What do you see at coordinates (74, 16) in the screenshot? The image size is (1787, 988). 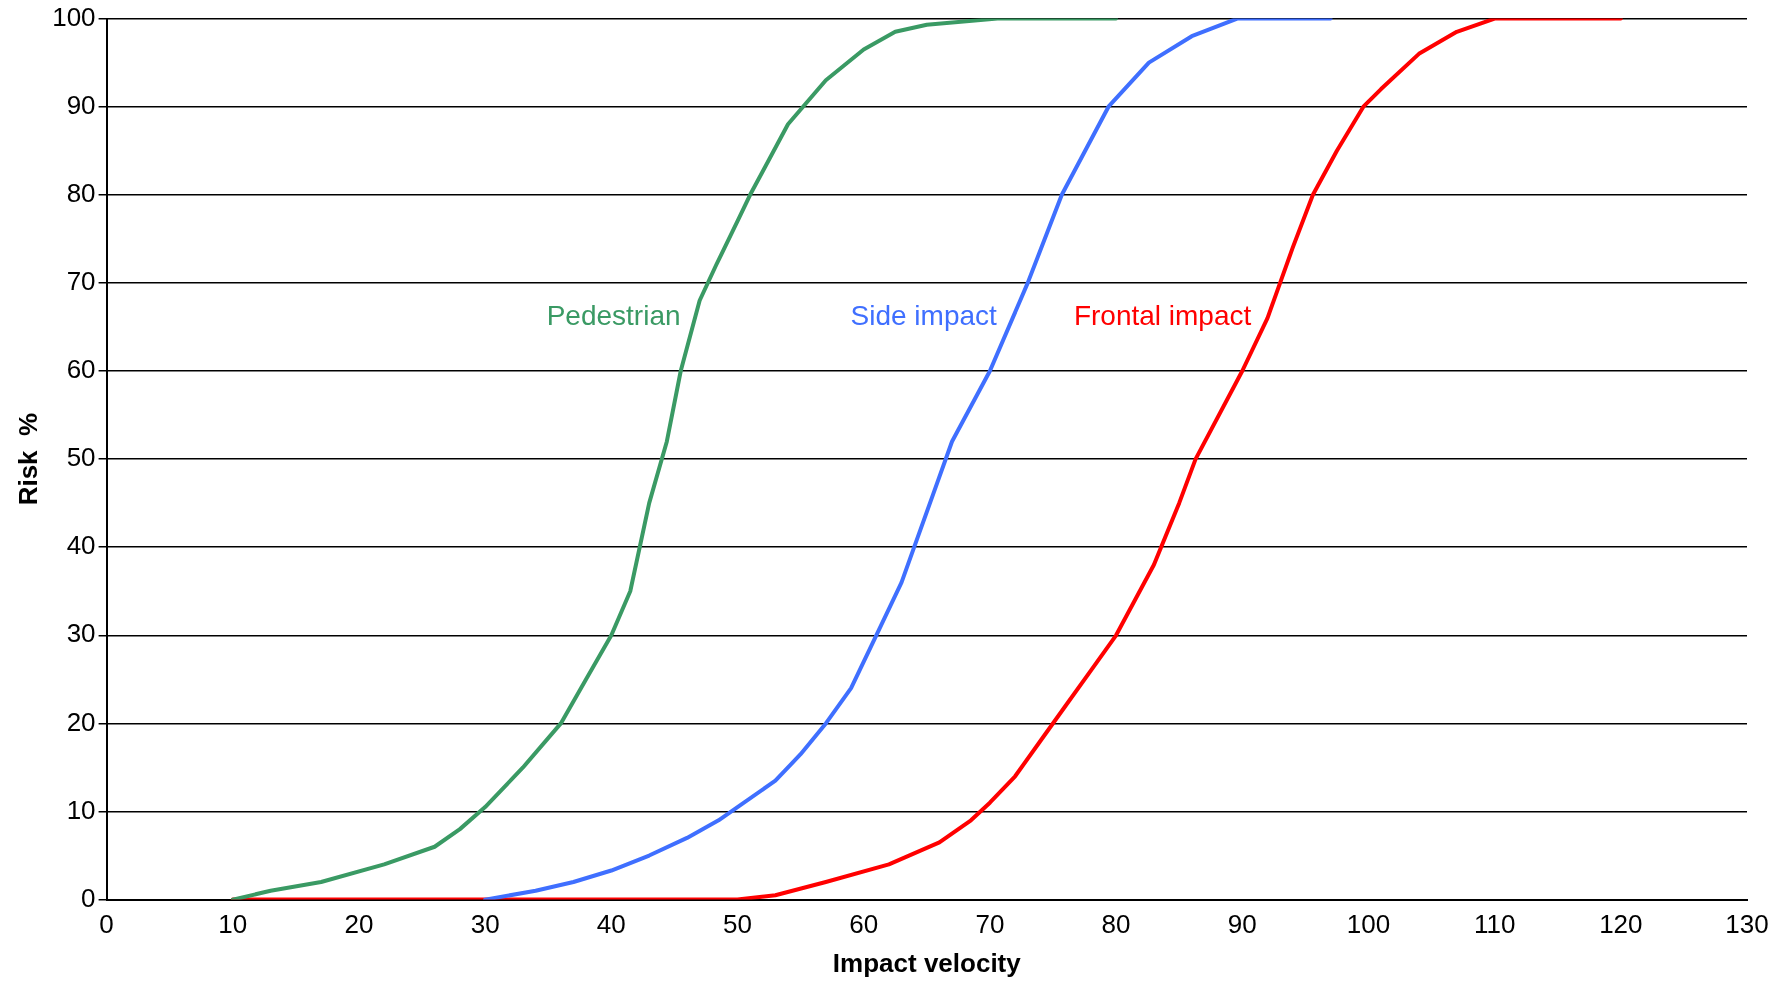 I see `y-tick-label: 100` at bounding box center [74, 16].